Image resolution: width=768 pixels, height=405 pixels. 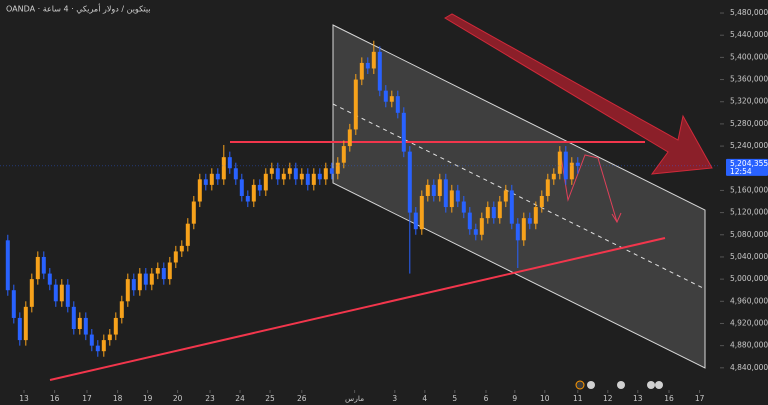 I want to click on price-axis, so click(x=744, y=202).